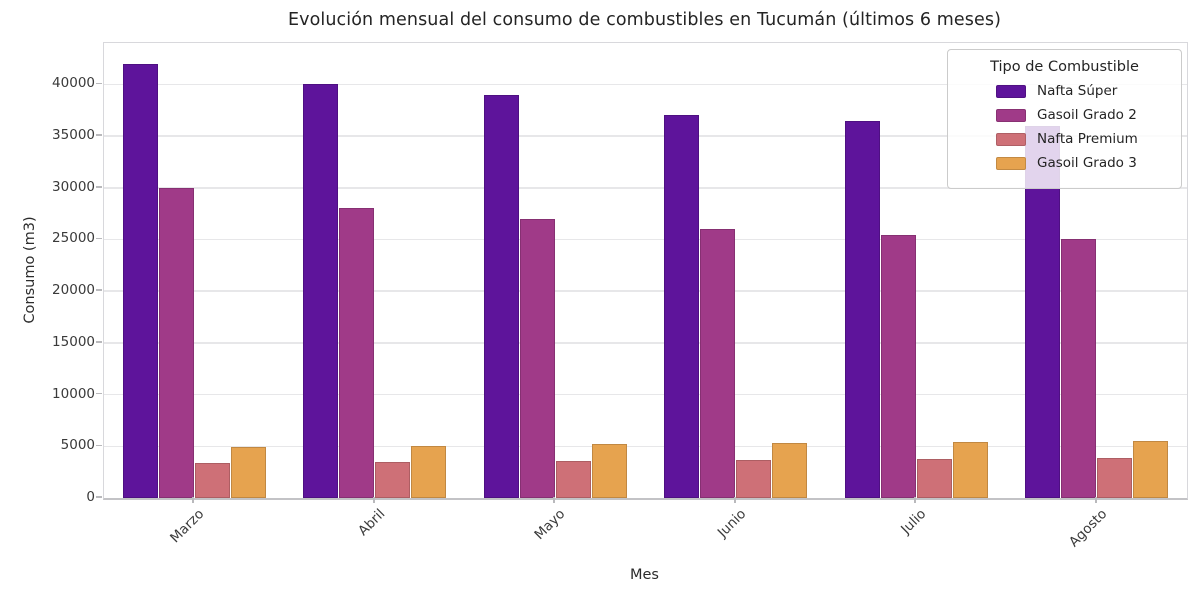 This screenshot has height=600, width=1200. What do you see at coordinates (73, 135) in the screenshot?
I see `y-tick-label: 35000` at bounding box center [73, 135].